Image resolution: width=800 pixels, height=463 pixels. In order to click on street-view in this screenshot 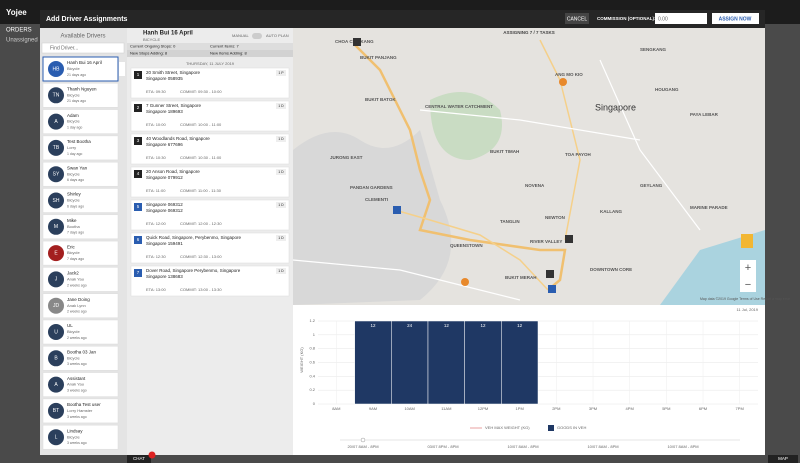, I will do `click(747, 241)`.